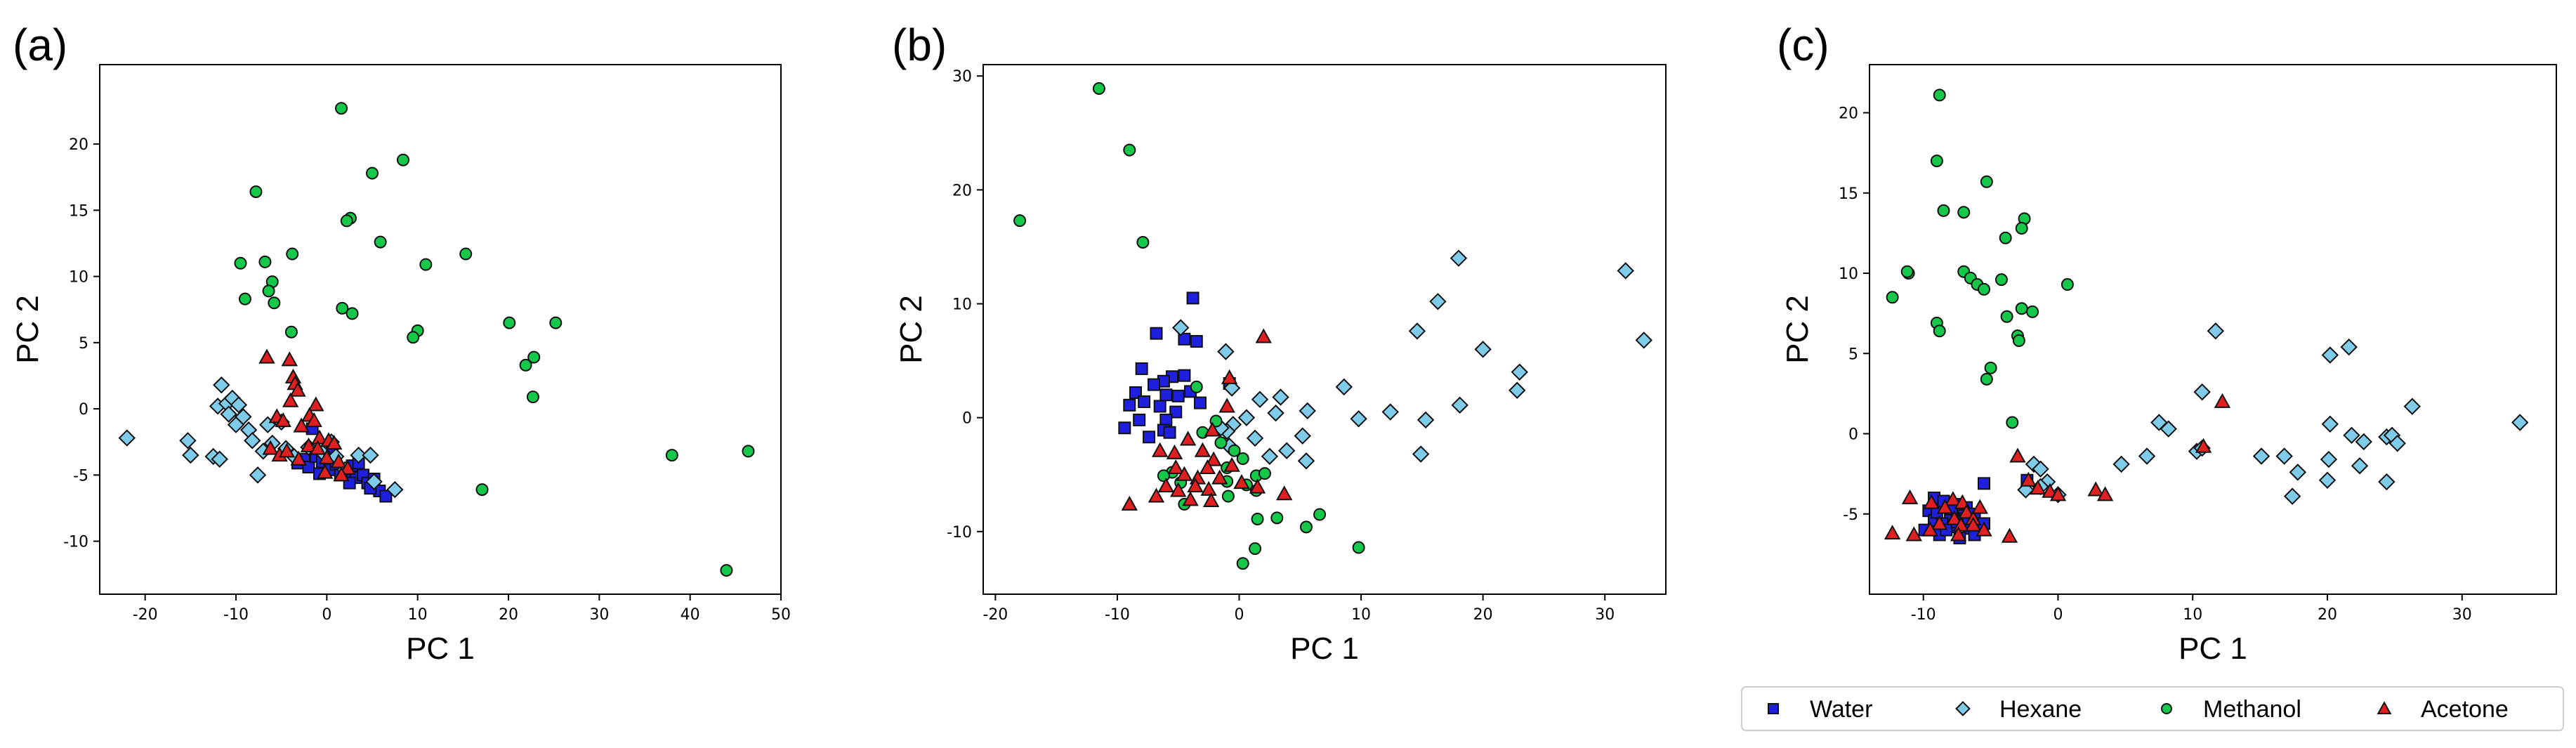  I want to click on x-tick-label: -10, so click(1923, 615).